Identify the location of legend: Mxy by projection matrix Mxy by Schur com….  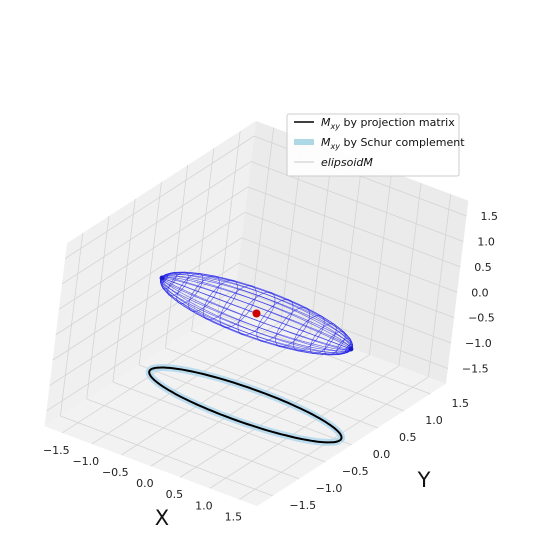
(375, 145).